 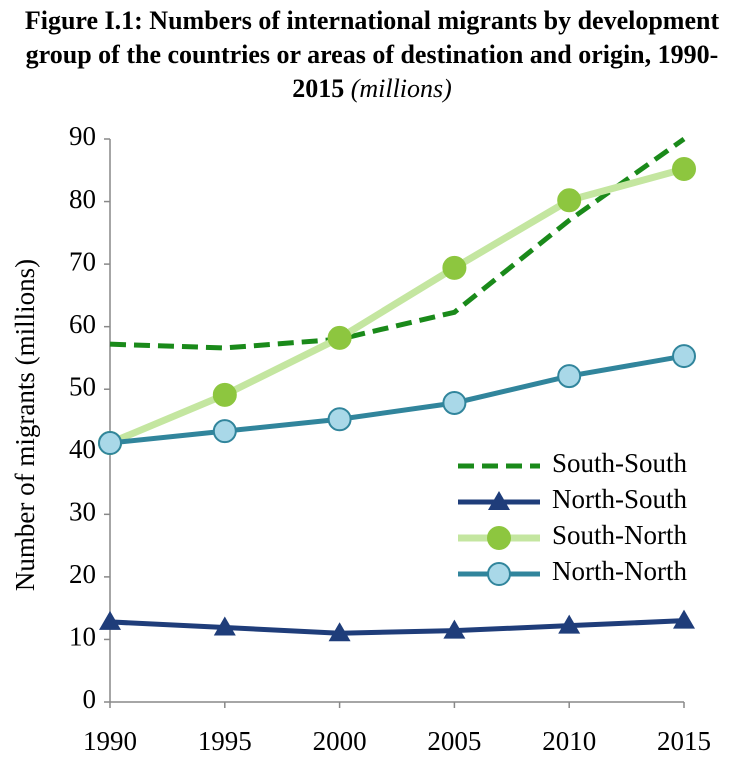 What do you see at coordinates (82, 637) in the screenshot?
I see `y-tick-label: 10` at bounding box center [82, 637].